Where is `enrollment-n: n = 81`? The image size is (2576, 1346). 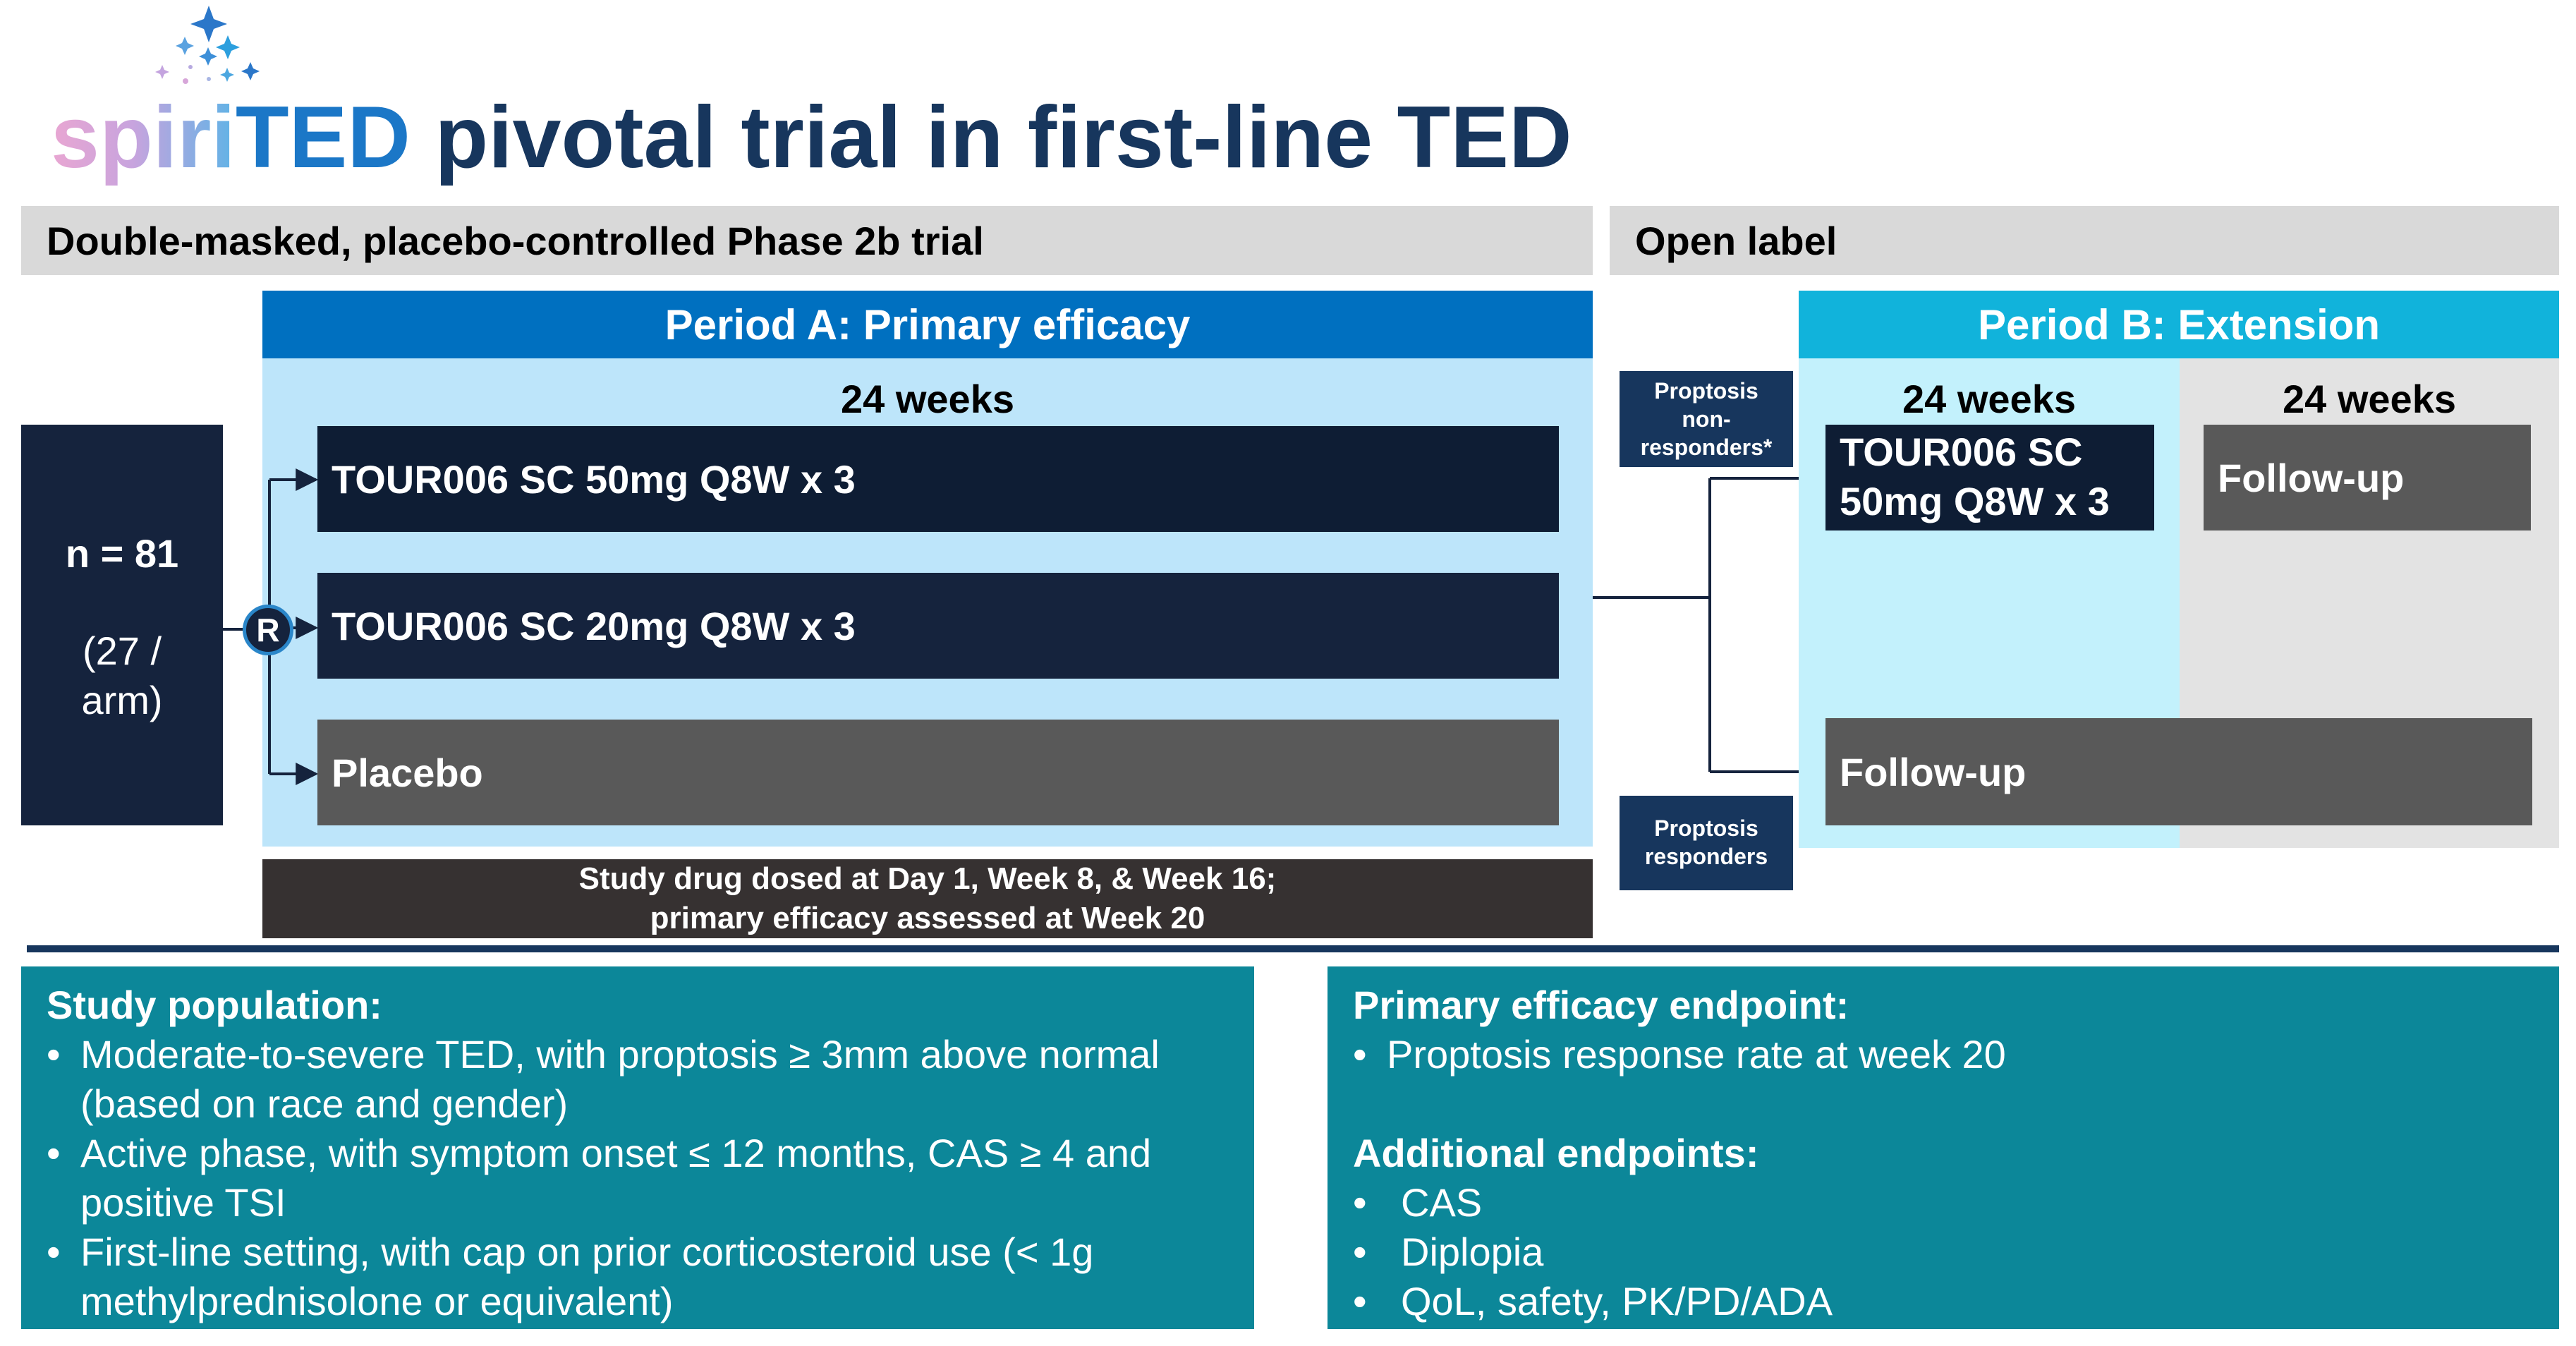
enrollment-n: n = 81 is located at coordinates (122, 554).